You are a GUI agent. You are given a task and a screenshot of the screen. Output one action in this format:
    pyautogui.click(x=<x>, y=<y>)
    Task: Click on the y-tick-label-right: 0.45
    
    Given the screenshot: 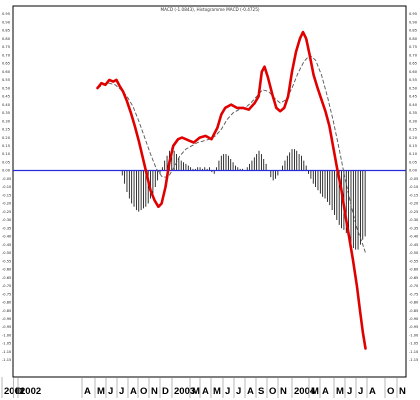 What is the action you would take?
    pyautogui.click(x=413, y=97)
    